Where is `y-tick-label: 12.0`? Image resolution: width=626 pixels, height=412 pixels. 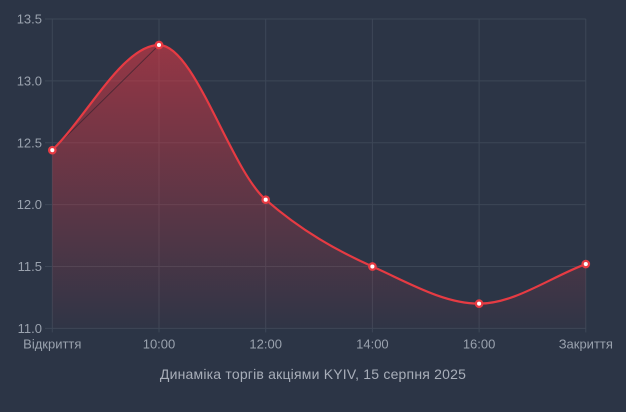 y-tick-label: 12.0 is located at coordinates (29, 204).